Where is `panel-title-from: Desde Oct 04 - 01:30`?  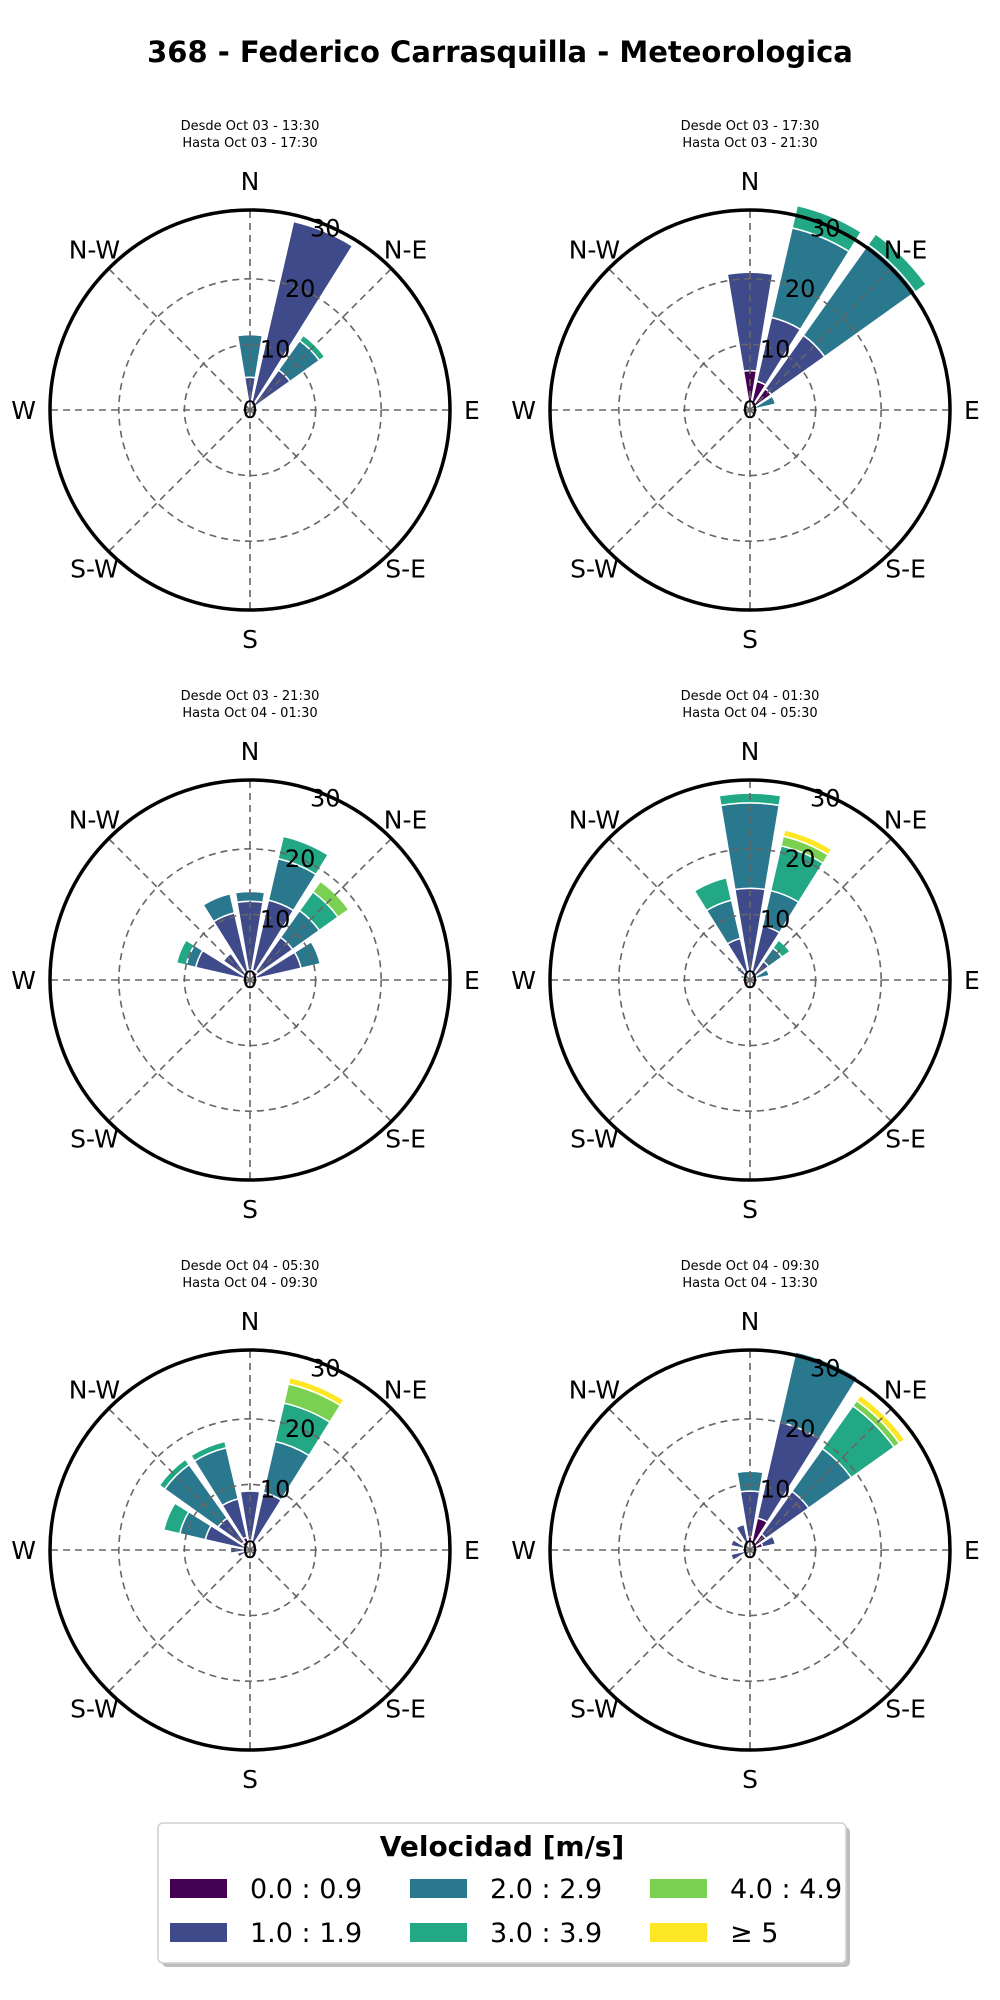
panel-title-from: Desde Oct 04 - 01:30 is located at coordinates (750, 696).